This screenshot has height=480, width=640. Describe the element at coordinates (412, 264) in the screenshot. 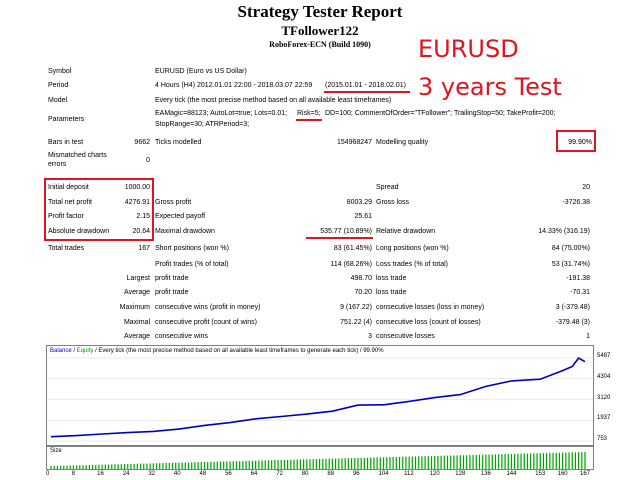

I see `loss-trades-label: Loss trades (% of total)` at that location.